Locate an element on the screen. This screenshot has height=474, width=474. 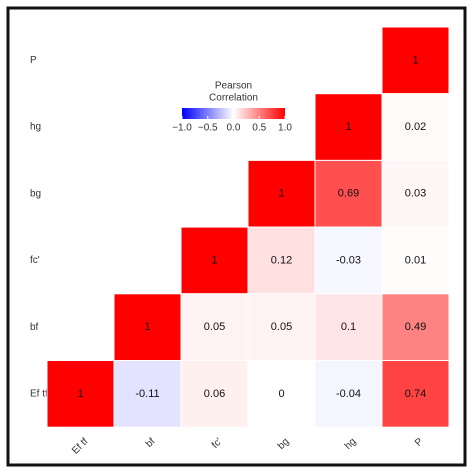
colorbar-tick-label: 0.0 is located at coordinates (234, 128).